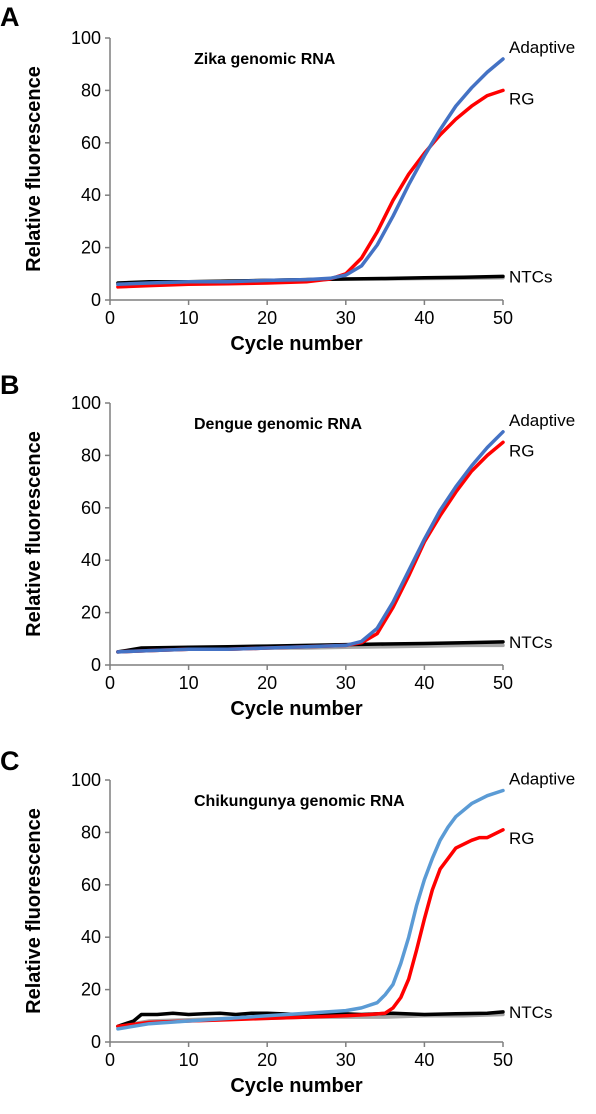  I want to click on chart-title: Zika genomic RNA, so click(265, 59).